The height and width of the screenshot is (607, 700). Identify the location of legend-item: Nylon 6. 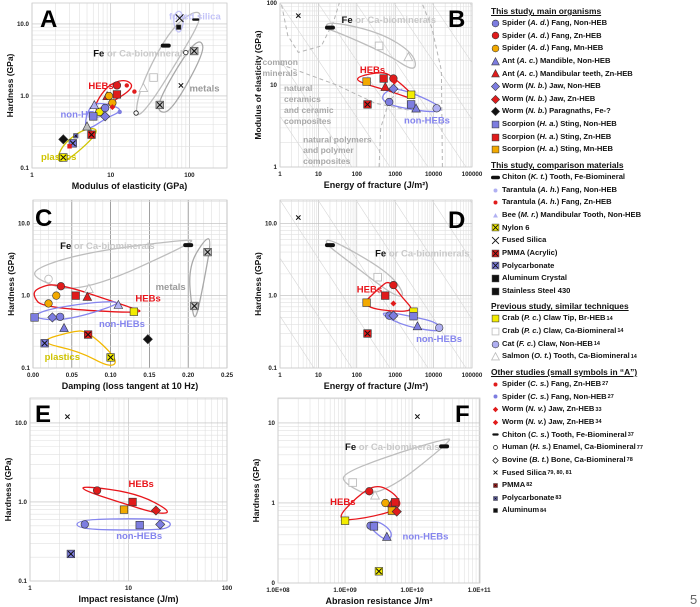
(595, 228).